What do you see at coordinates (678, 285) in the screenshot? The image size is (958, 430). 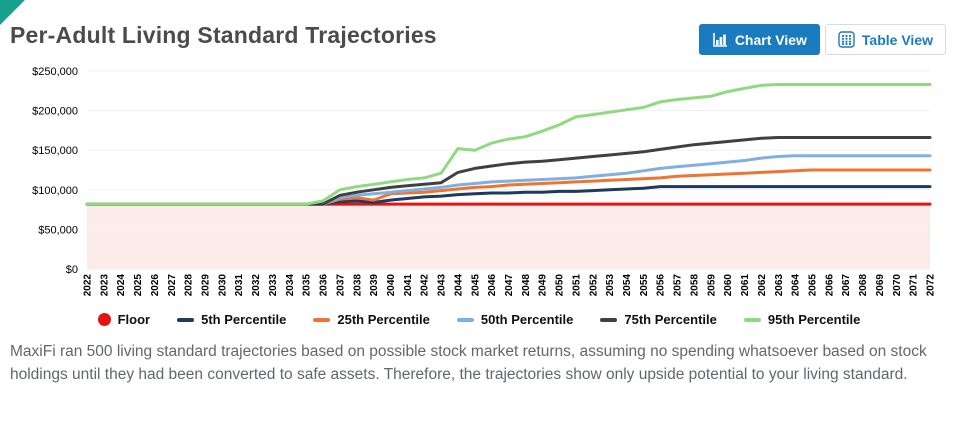 I see `x-tick-label: 2057` at bounding box center [678, 285].